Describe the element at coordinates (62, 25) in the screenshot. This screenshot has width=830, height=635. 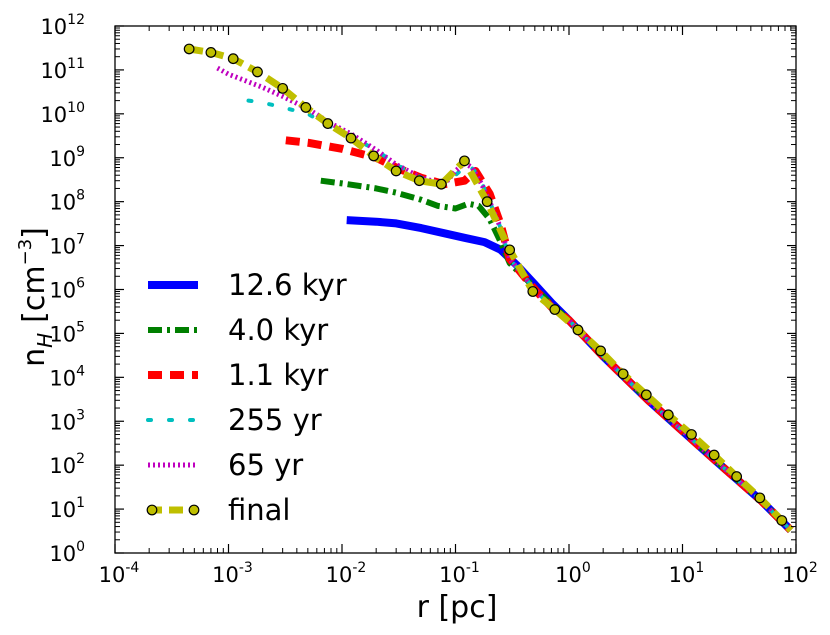
I see `y-tick-label: 1012` at that location.